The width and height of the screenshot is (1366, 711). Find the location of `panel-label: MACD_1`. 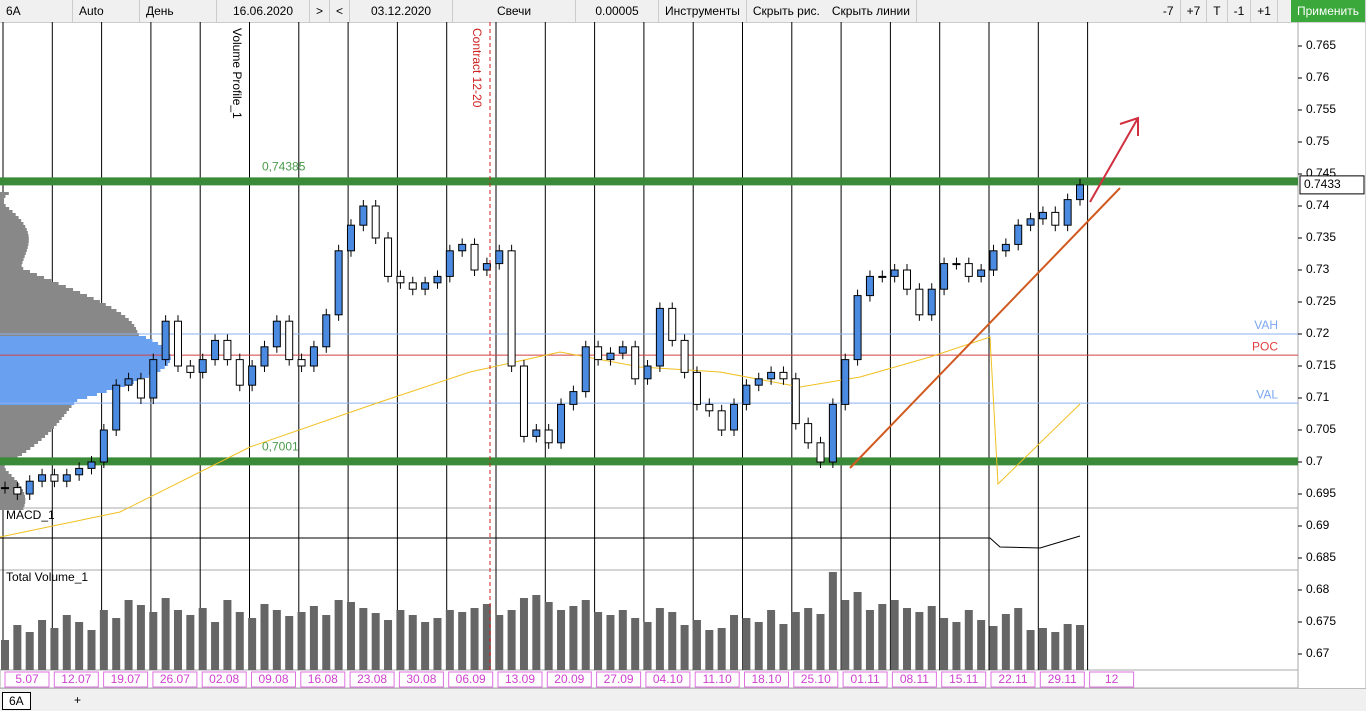

panel-label: MACD_1 is located at coordinates (30, 515).